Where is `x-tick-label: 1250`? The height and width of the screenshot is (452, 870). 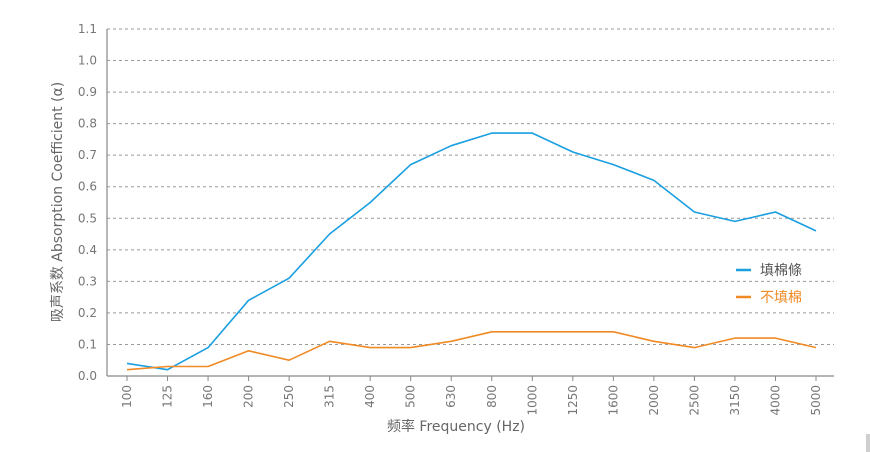
x-tick-label: 1250 is located at coordinates (573, 400).